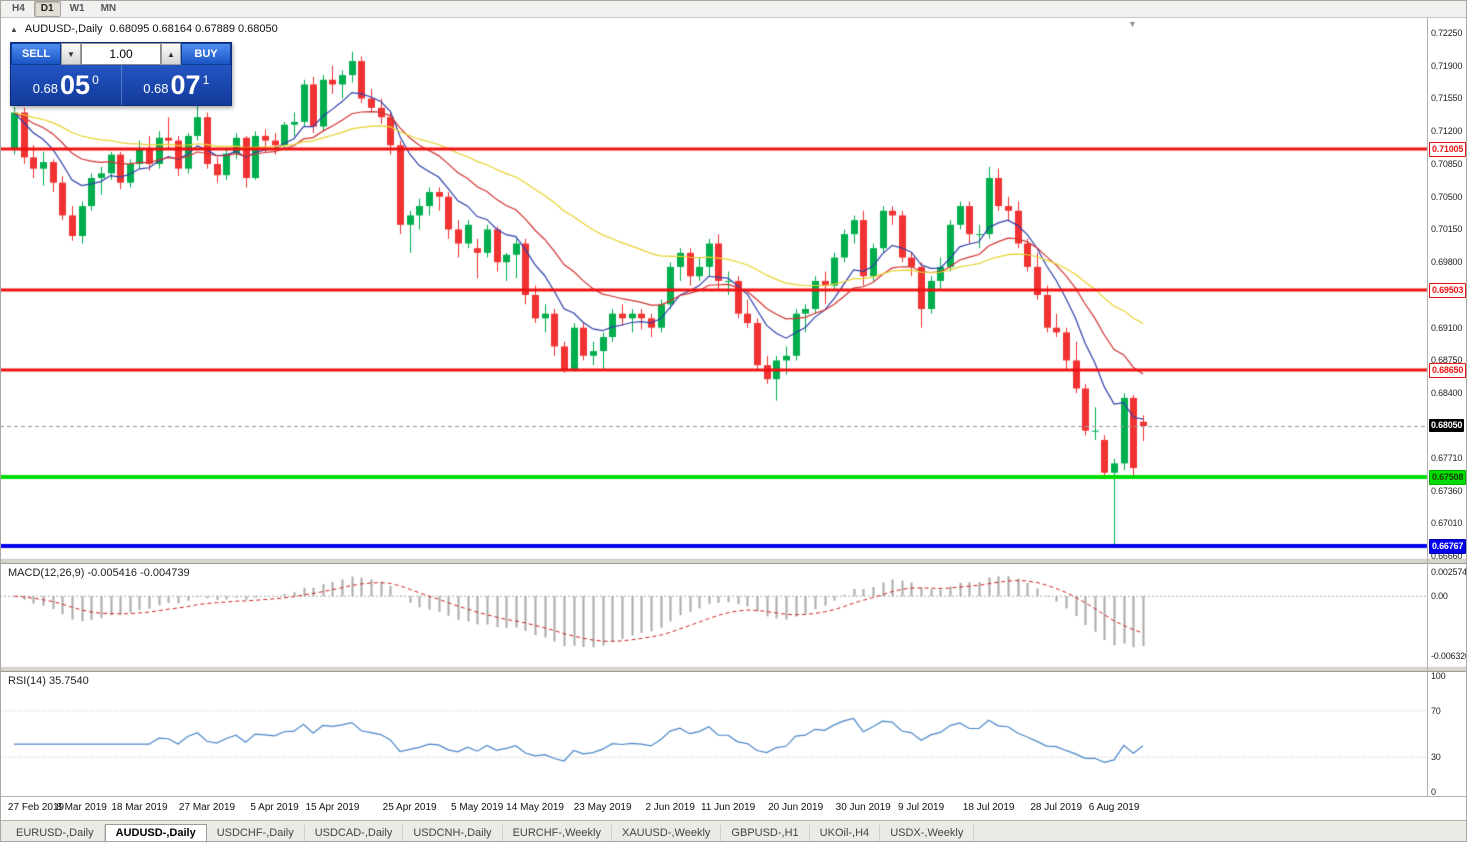  I want to click on price-line-badge: 0.66767, so click(1448, 546).